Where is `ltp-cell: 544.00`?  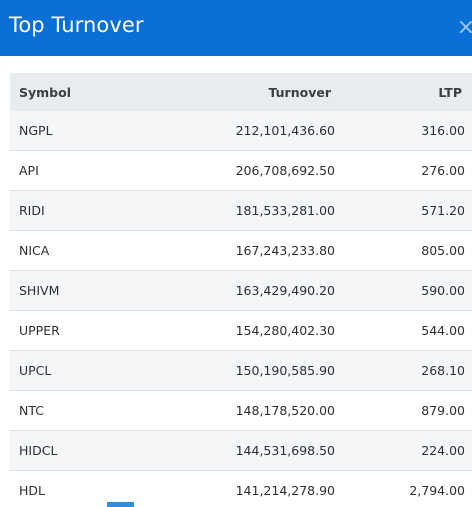 ltp-cell: 544.00 is located at coordinates (443, 330).